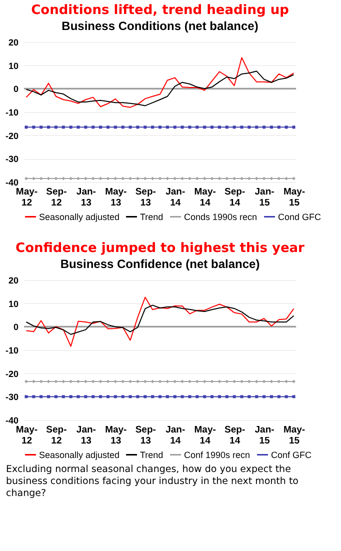 The width and height of the screenshot is (341, 551). What do you see at coordinates (160, 264) in the screenshot?
I see `chart-subtitle: Business Confidence (net balance)` at bounding box center [160, 264].